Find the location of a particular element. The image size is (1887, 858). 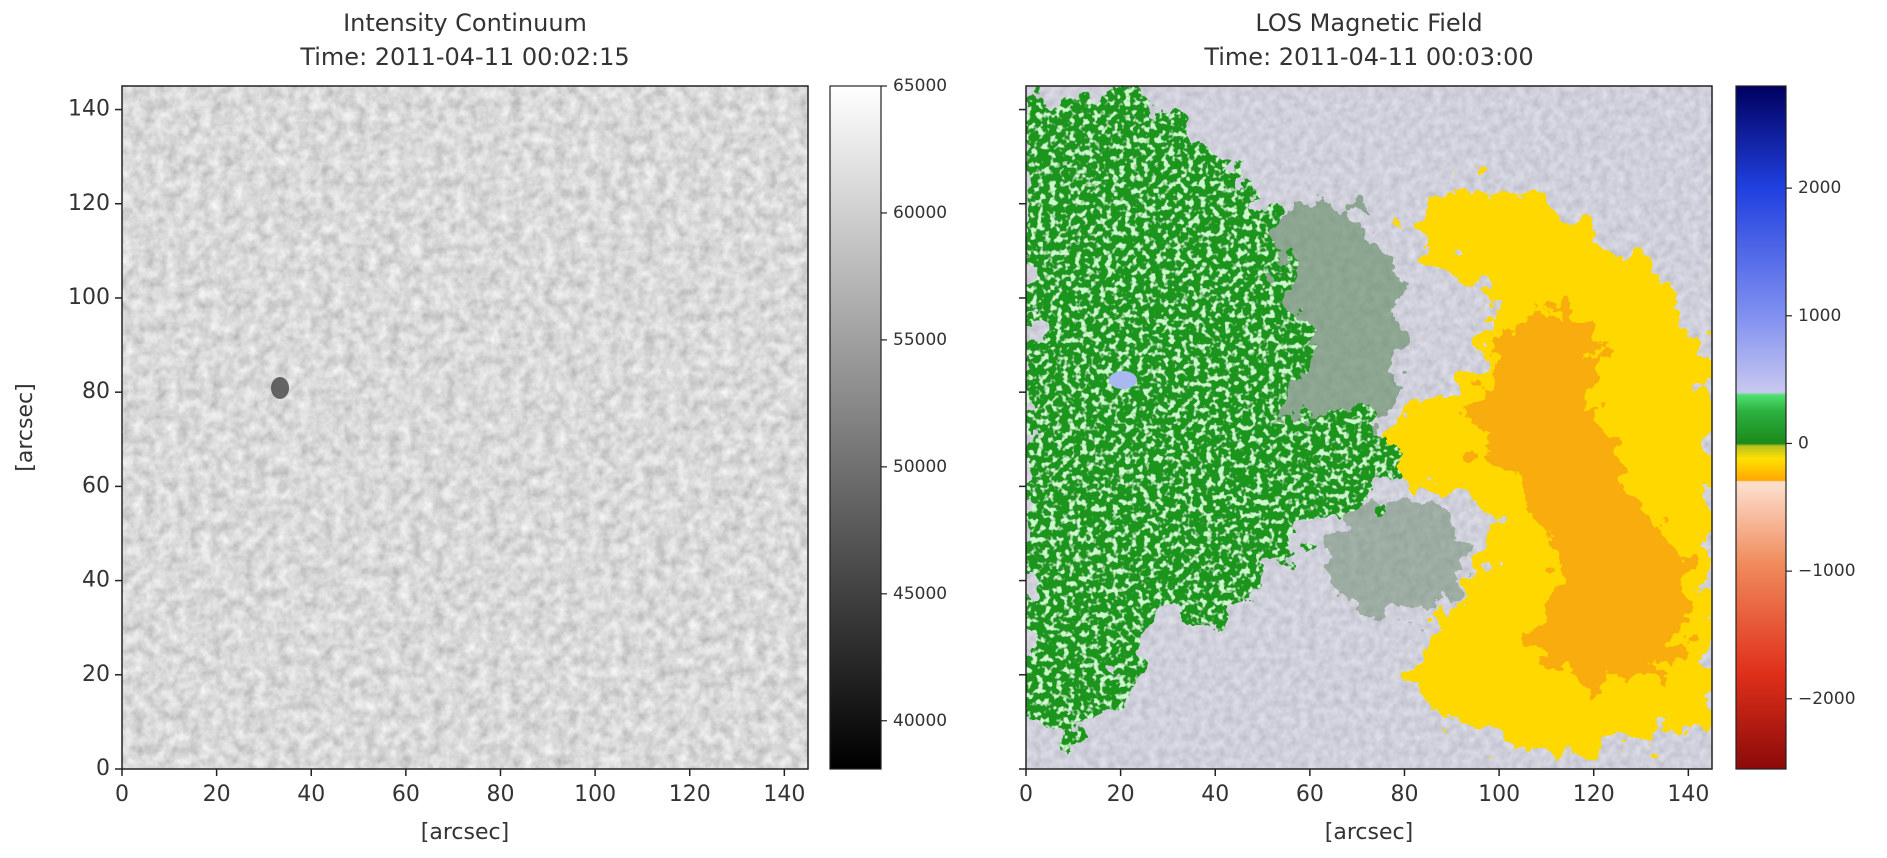

colorbar-tick-label: −2000 is located at coordinates (1827, 699).